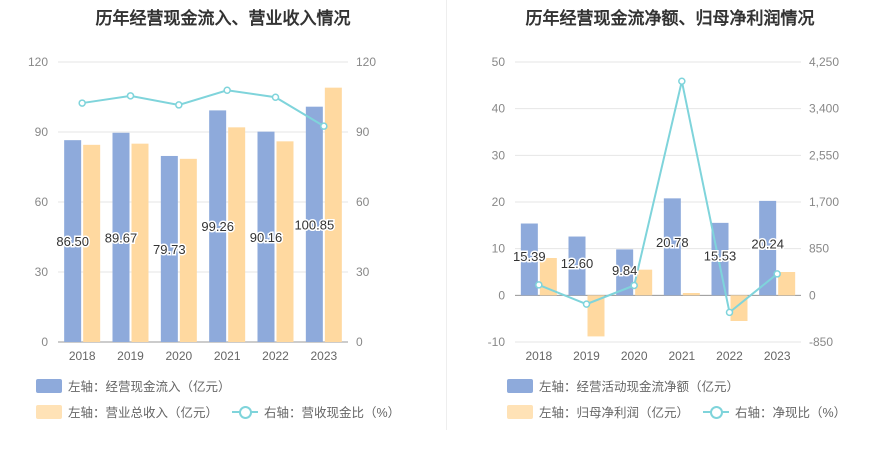  Describe the element at coordinates (42, 202) in the screenshot. I see `y-left-tick-label: 60` at that location.